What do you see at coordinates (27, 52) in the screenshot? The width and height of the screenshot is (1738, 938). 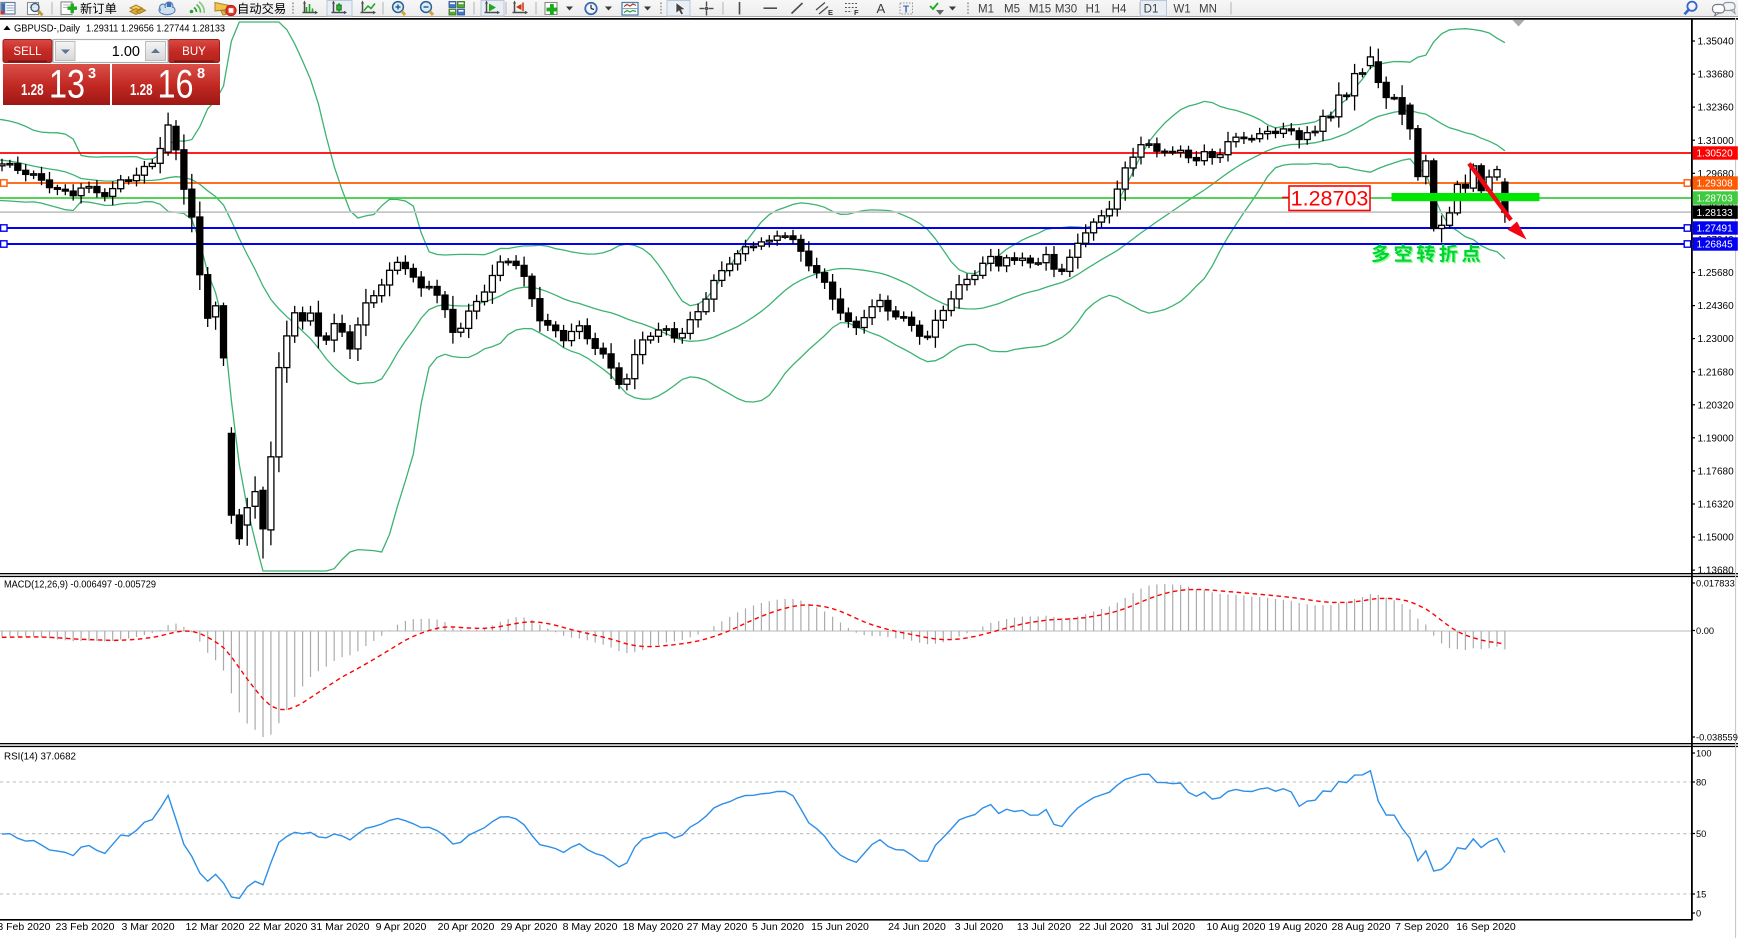 I see `svg-text: SELL` at bounding box center [27, 52].